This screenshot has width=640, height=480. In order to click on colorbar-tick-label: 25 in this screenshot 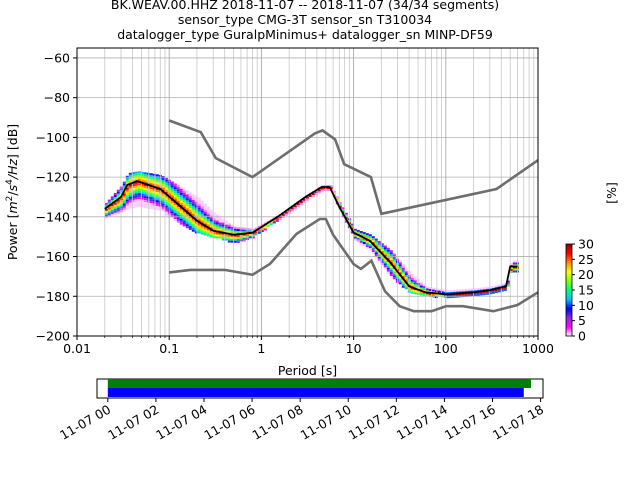, I will do `click(586, 259)`.